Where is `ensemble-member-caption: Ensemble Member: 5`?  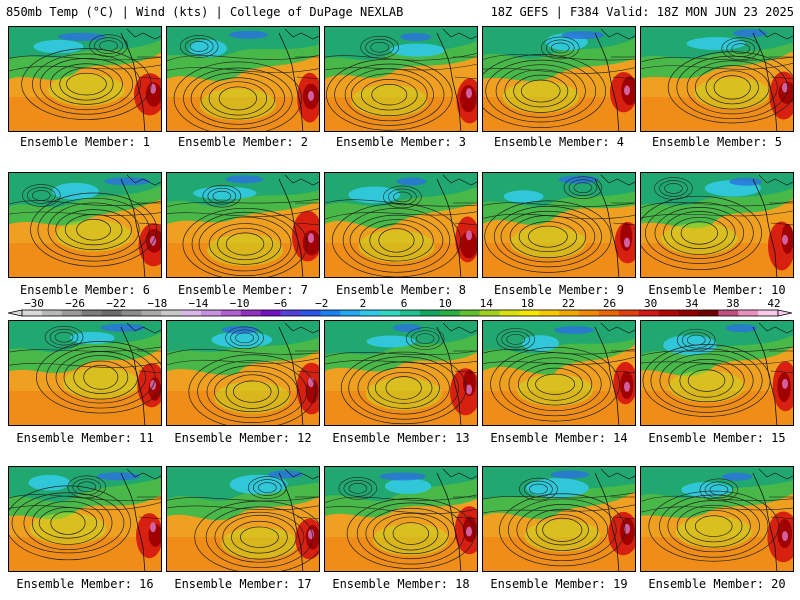 ensemble-member-caption: Ensemble Member: 5 is located at coordinates (717, 142).